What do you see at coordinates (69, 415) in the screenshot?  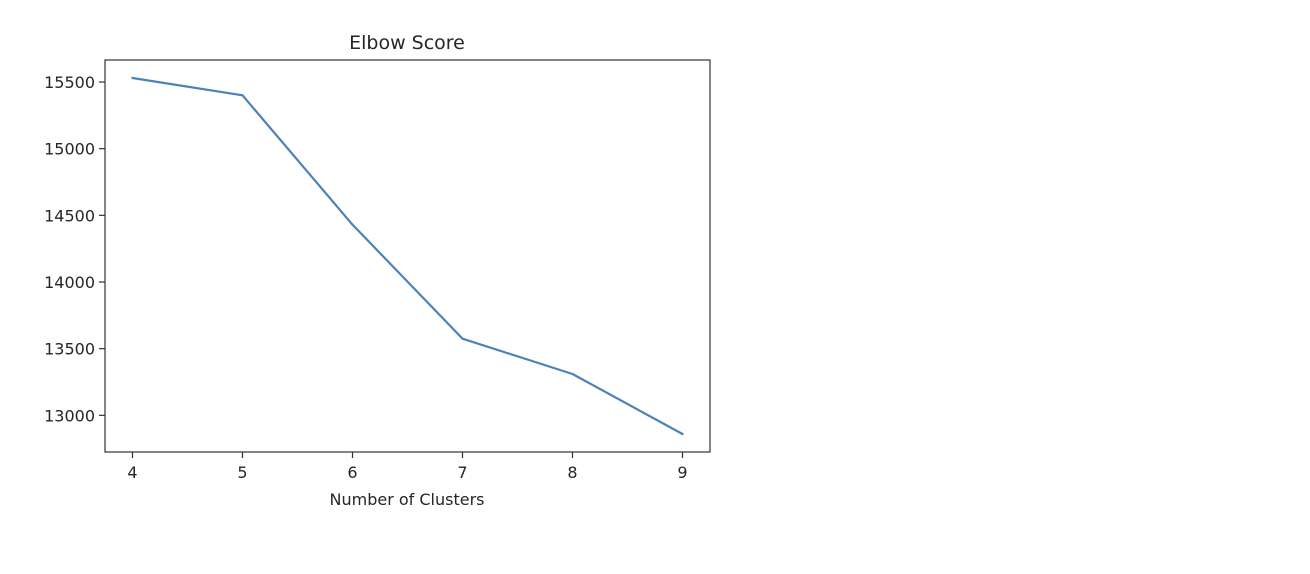 I see `y-tick-label: 13000` at bounding box center [69, 415].